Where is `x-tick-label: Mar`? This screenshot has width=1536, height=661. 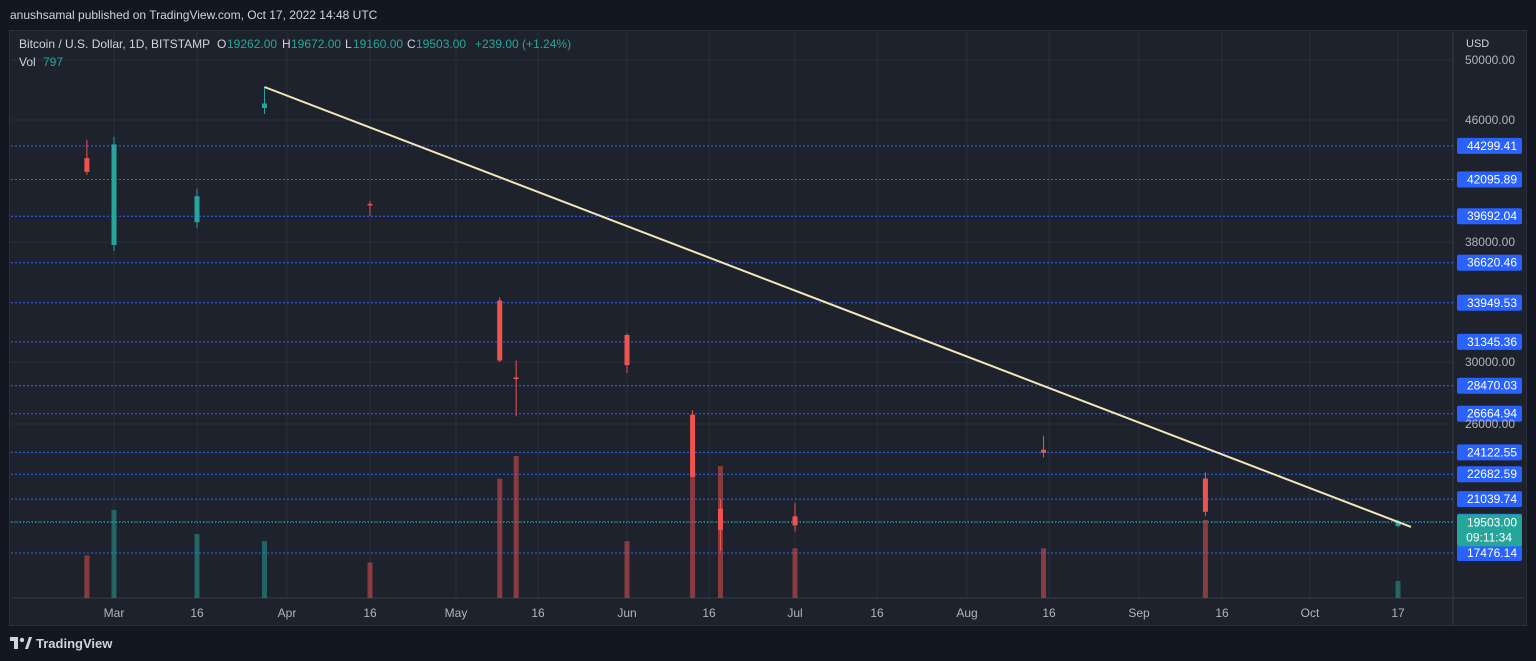 x-tick-label: Mar is located at coordinates (114, 613).